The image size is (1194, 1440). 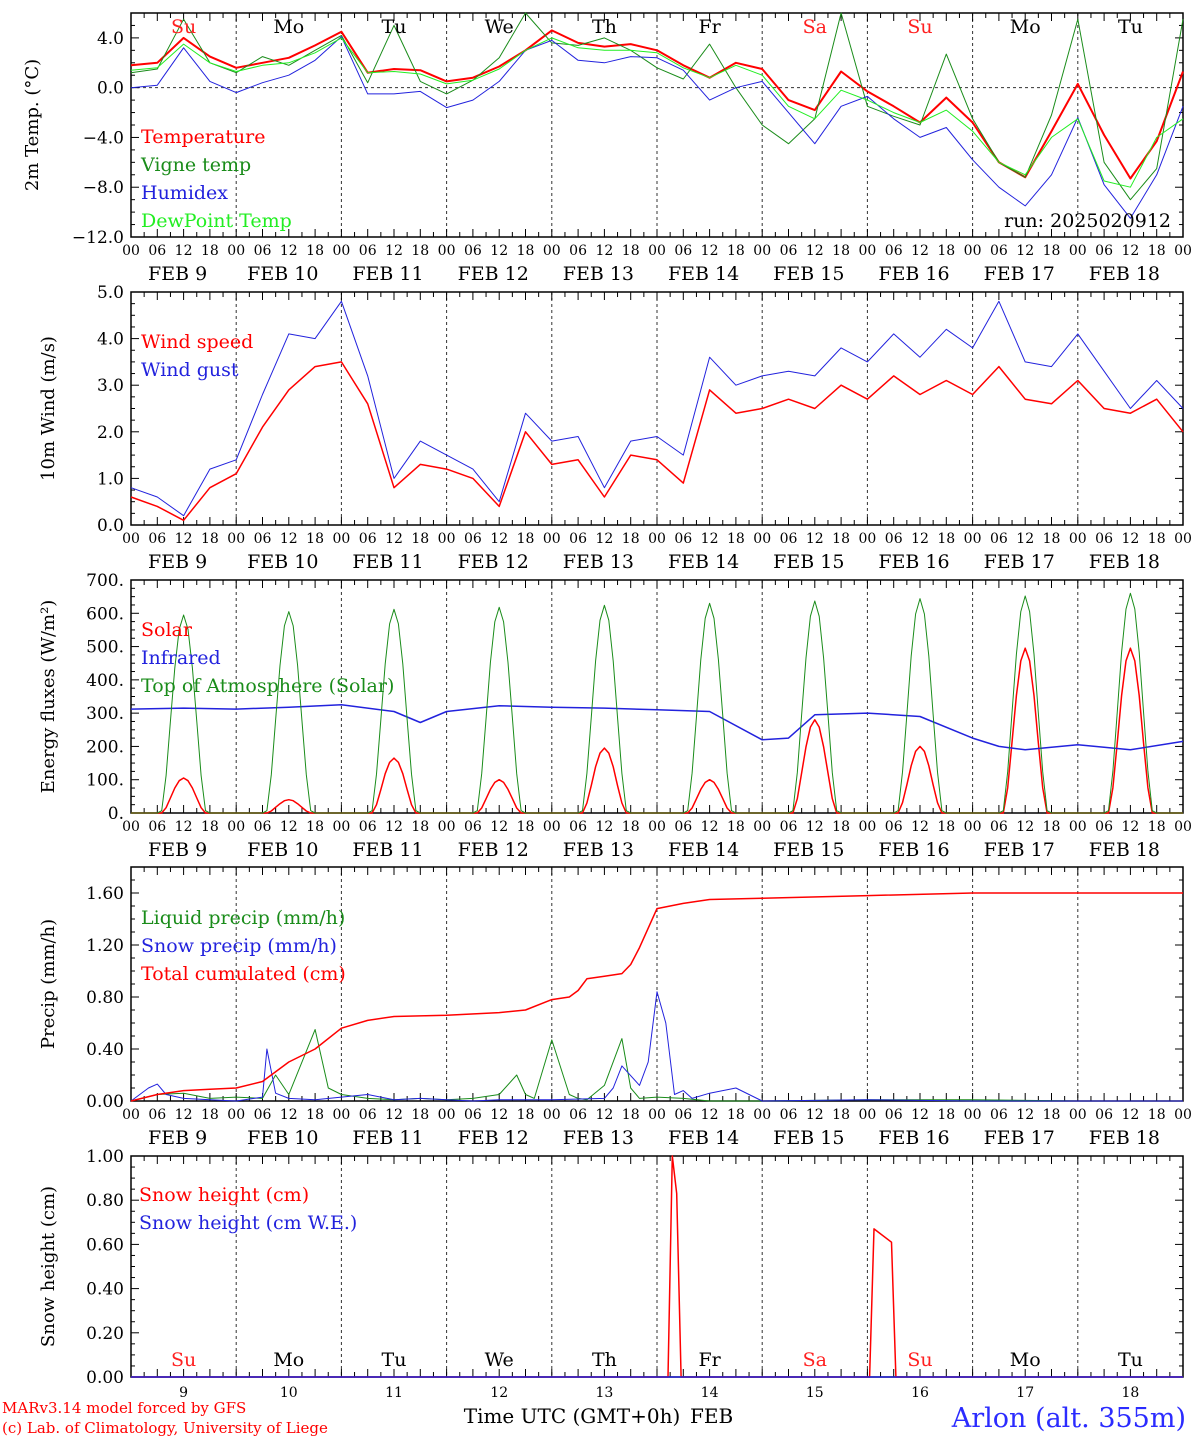 What do you see at coordinates (105, 1290) in the screenshot?
I see `y-tick-label: 0.40` at bounding box center [105, 1290].